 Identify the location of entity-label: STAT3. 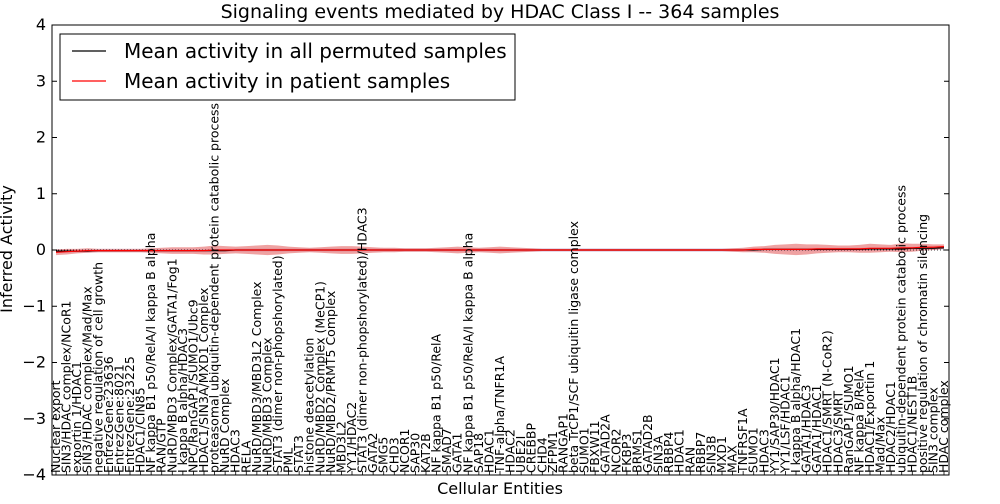
(298, 454).